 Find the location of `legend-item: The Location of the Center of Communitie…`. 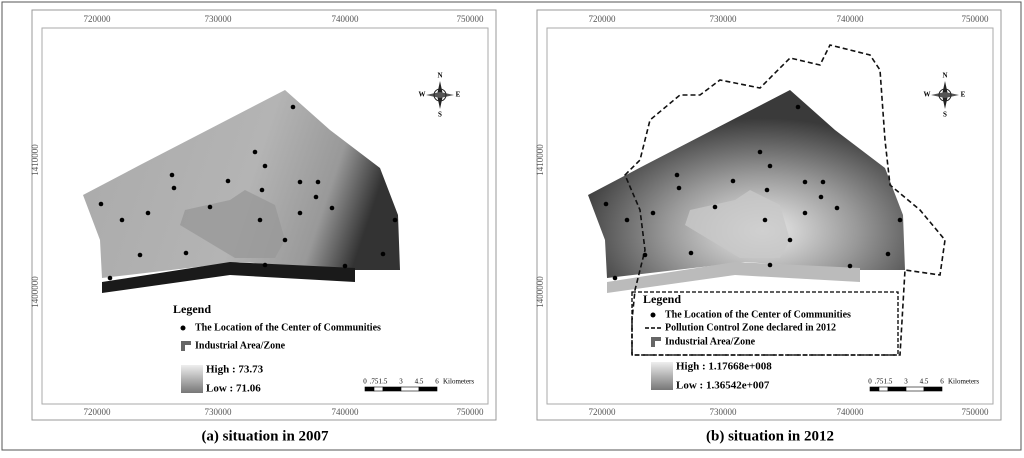

legend-item: The Location of the Center of Communitie… is located at coordinates (288, 327).